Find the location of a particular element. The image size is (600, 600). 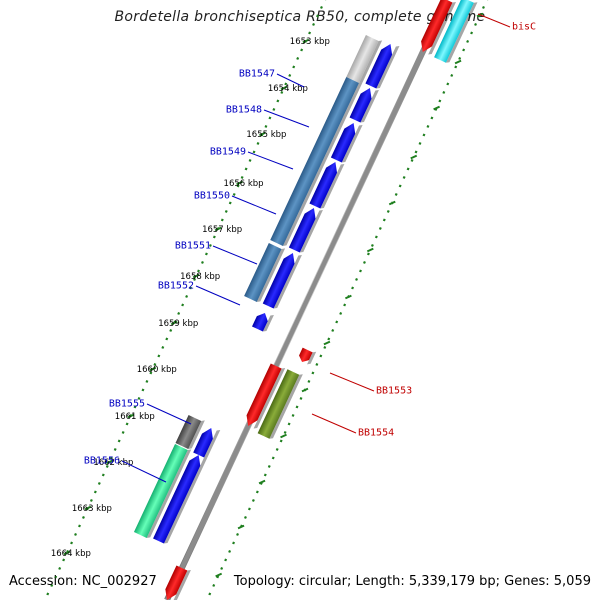

accession-text: Accession: NC_002927 is located at coordinates (83, 581).